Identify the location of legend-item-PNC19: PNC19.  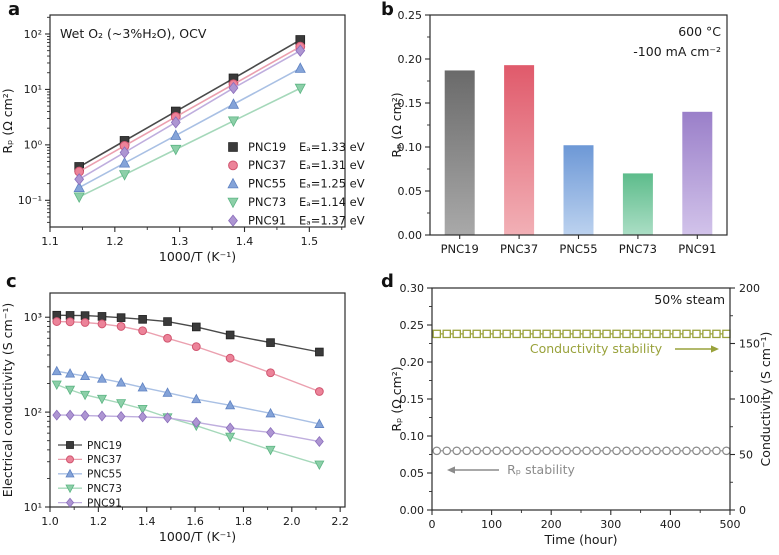
(90, 446).